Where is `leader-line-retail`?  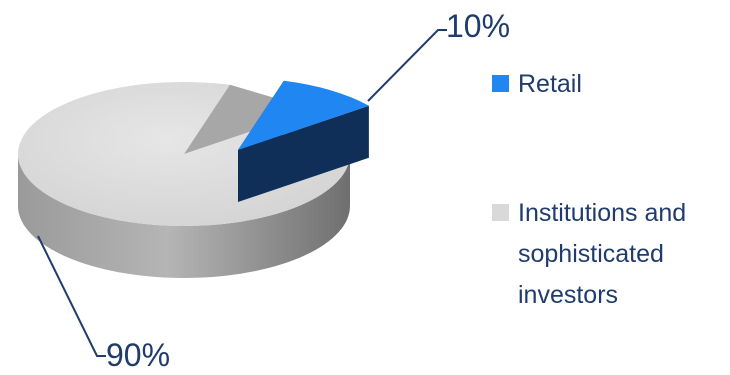 leader-line-retail is located at coordinates (407, 65).